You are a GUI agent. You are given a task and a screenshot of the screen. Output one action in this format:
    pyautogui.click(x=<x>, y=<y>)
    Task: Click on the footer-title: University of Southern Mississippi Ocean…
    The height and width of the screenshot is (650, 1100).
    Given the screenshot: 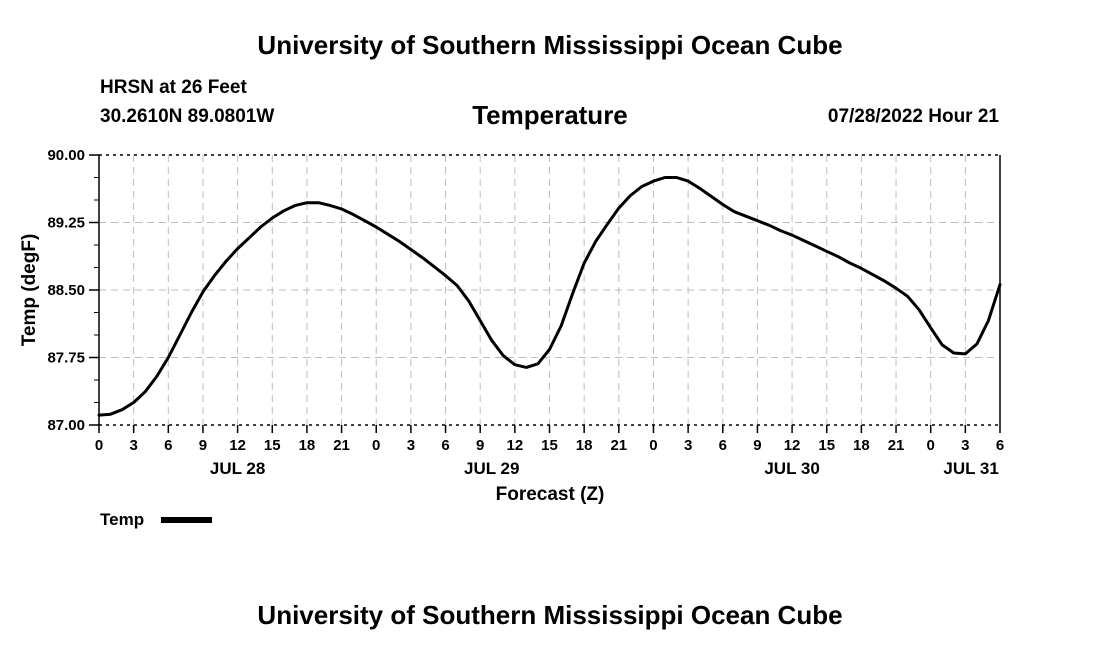 What is the action you would take?
    pyautogui.click(x=550, y=615)
    